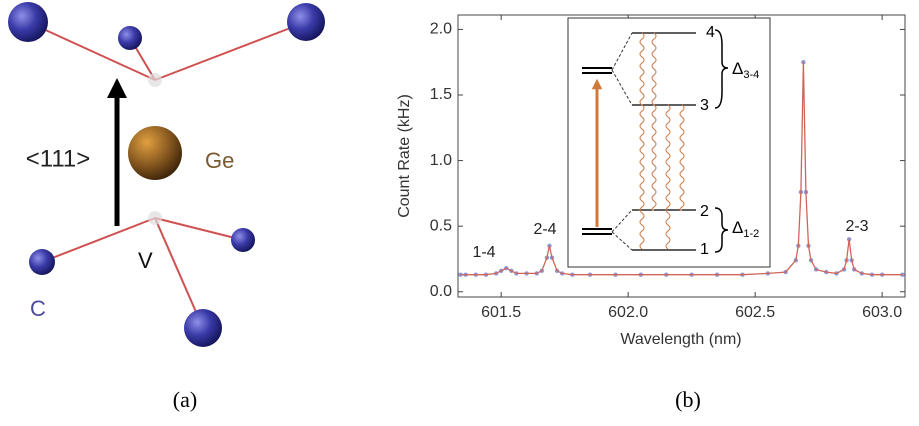 This screenshot has height=426, width=919. What do you see at coordinates (755, 312) in the screenshot?
I see `x-tick-label: 602.5` at bounding box center [755, 312].